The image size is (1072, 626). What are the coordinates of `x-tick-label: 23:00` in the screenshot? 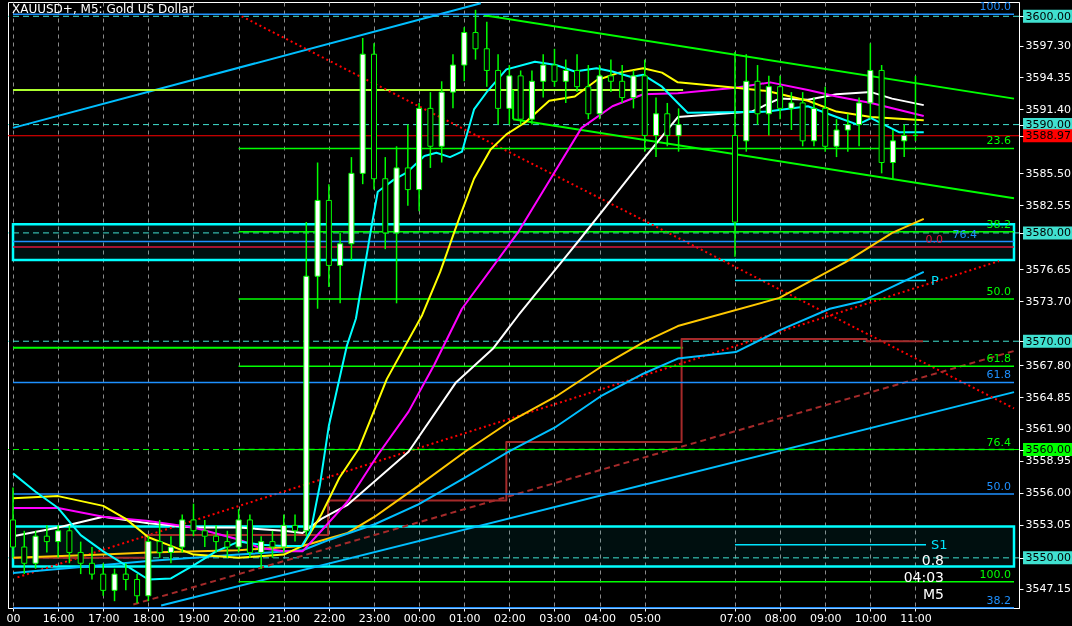 It's located at (374, 618).